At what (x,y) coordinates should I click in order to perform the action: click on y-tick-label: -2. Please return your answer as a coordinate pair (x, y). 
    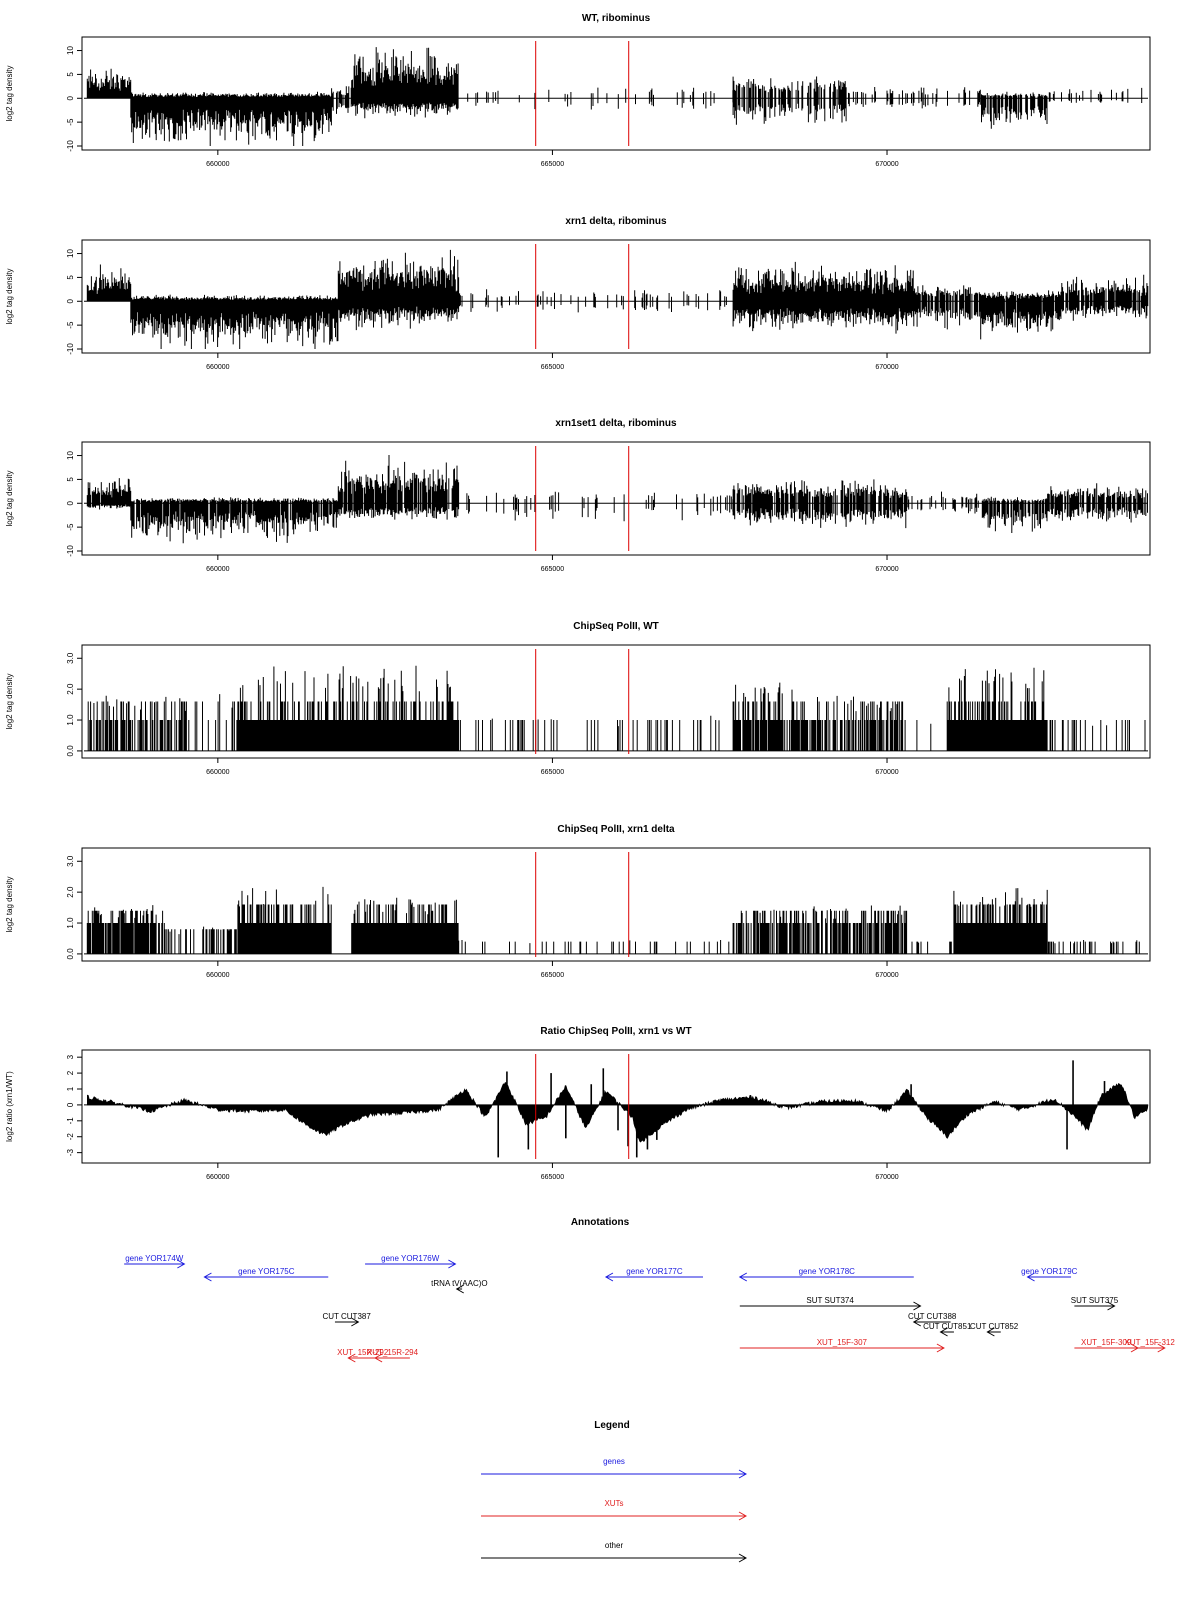
    Looking at the image, I should click on (70, 1137).